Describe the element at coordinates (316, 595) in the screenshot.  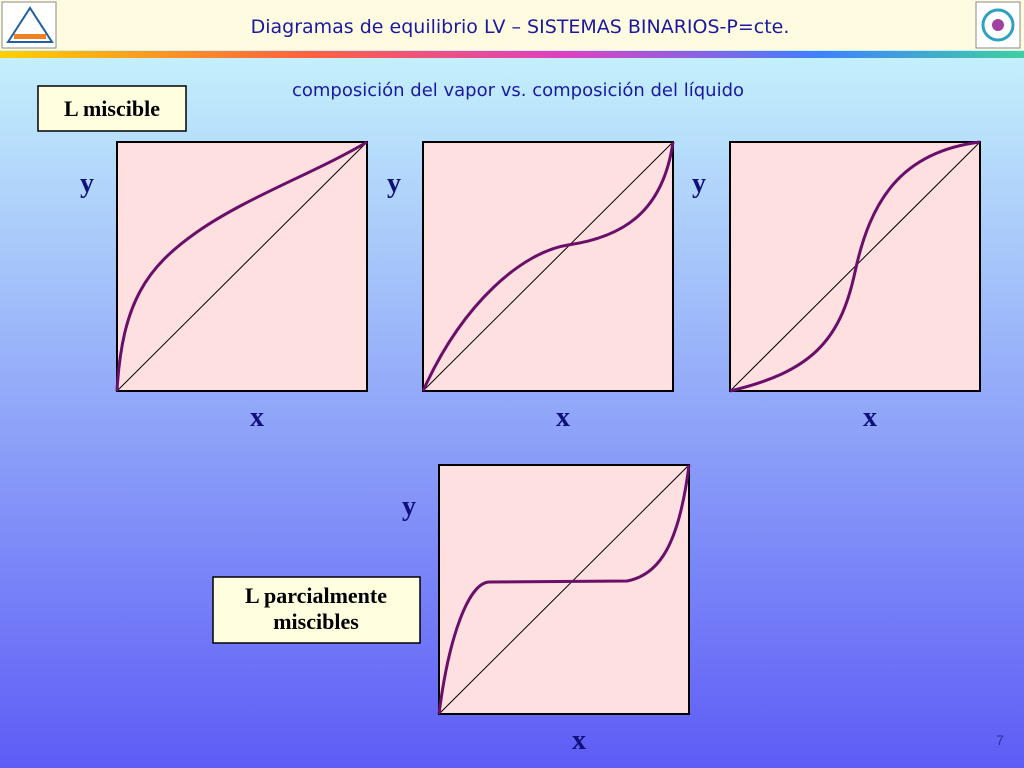
I see `label-line: L parcialmente` at that location.